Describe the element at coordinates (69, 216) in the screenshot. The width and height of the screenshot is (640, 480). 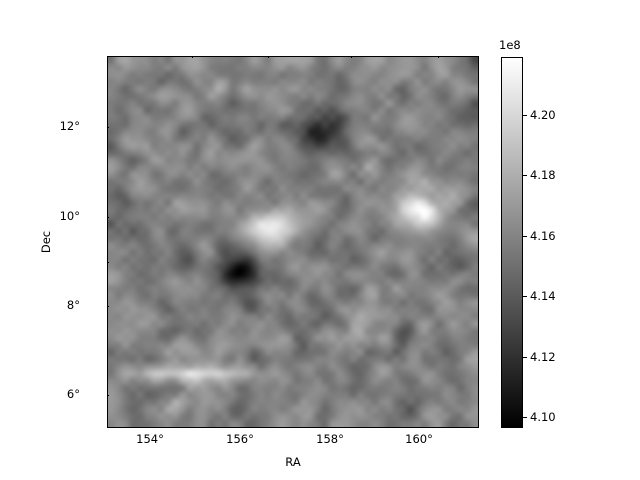
I see `yticklabel-10: 10°` at that location.